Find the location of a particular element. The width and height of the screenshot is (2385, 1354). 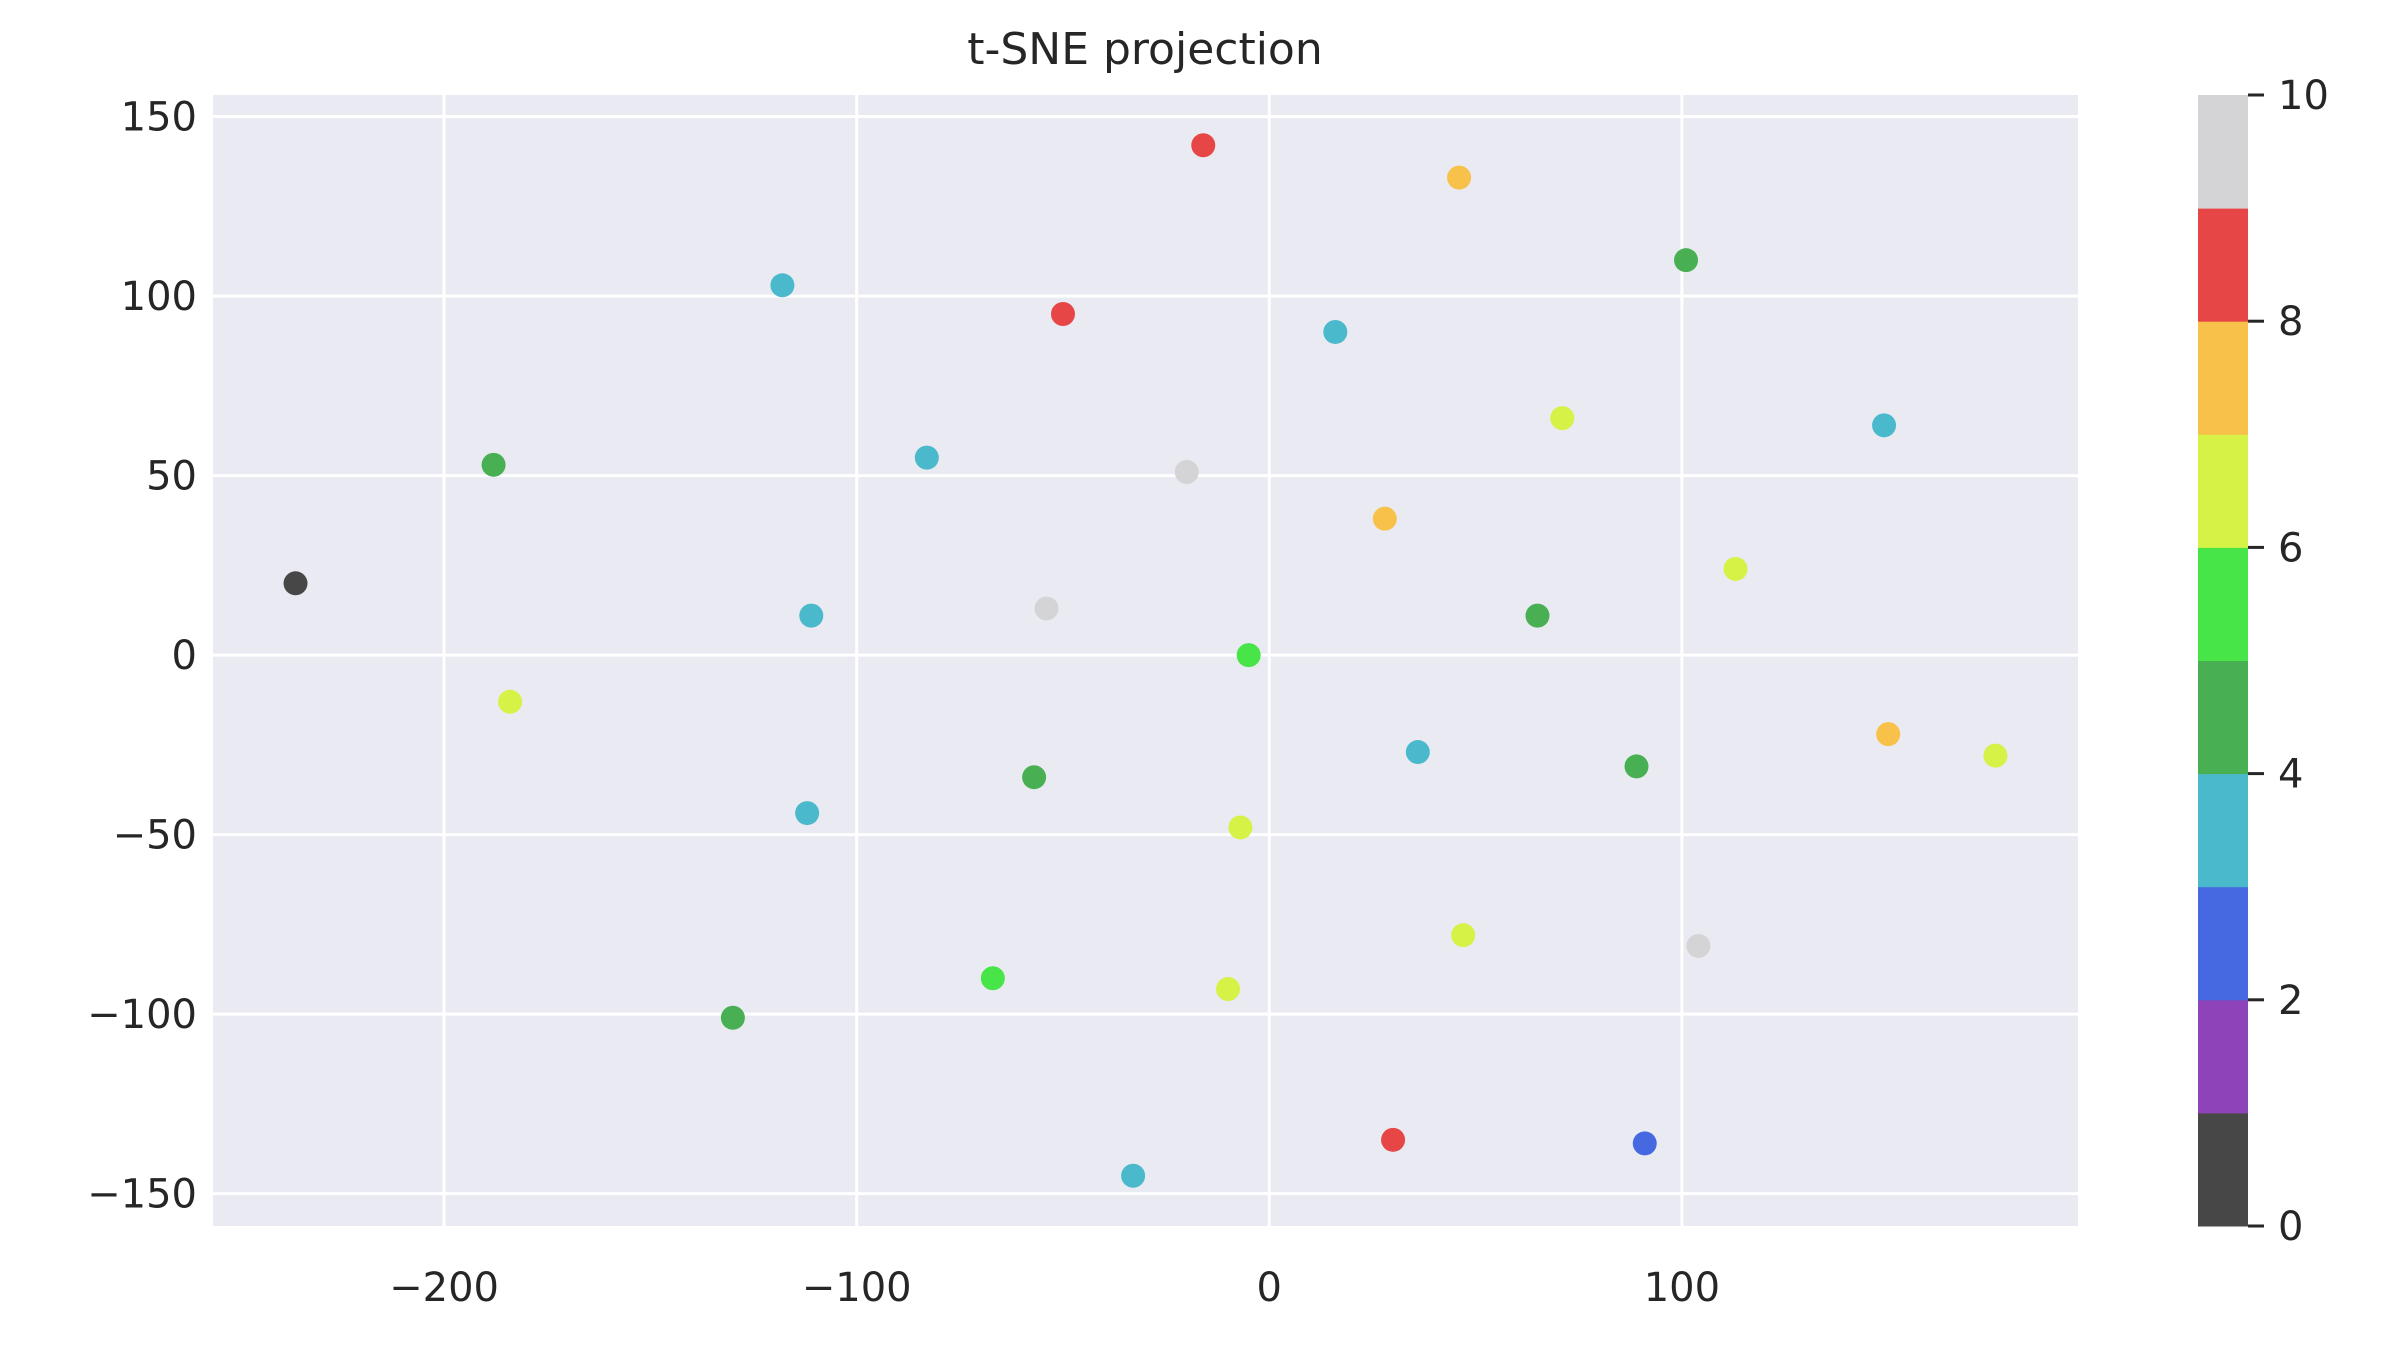

y-tick-label: 100 is located at coordinates (159, 297).